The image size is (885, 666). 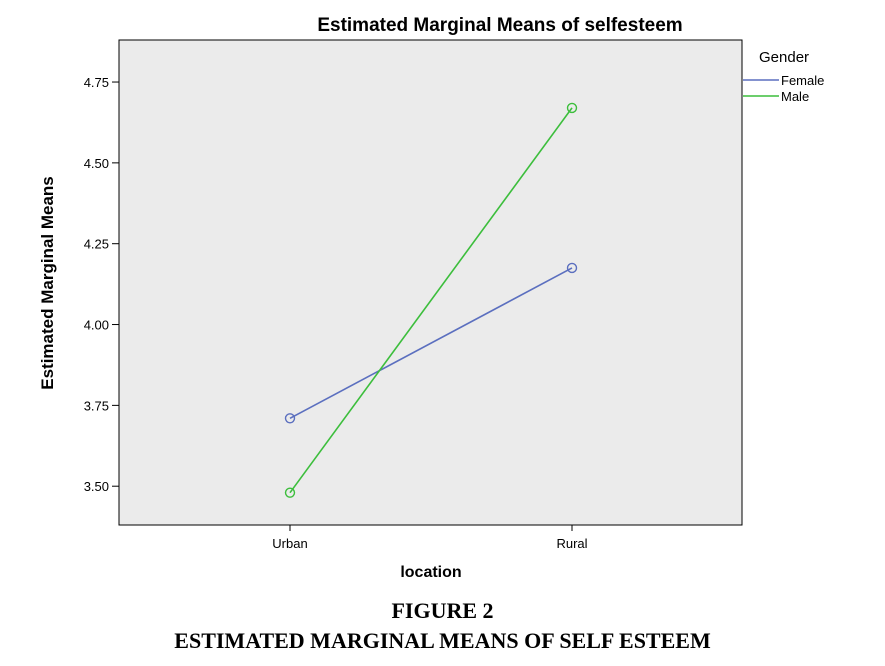 I want to click on x-tick-label: Urban, so click(x=289, y=543).